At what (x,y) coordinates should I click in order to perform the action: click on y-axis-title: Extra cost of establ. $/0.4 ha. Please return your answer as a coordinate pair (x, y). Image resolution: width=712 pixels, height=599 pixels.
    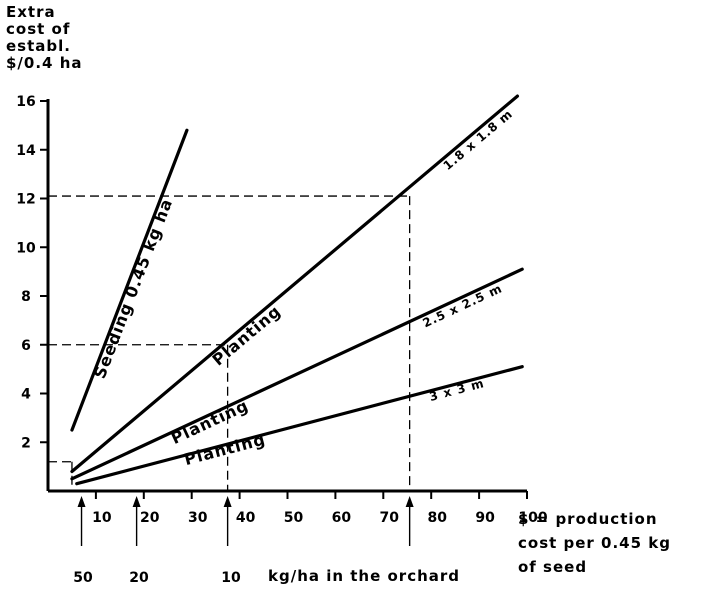
    Looking at the image, I should click on (44, 38).